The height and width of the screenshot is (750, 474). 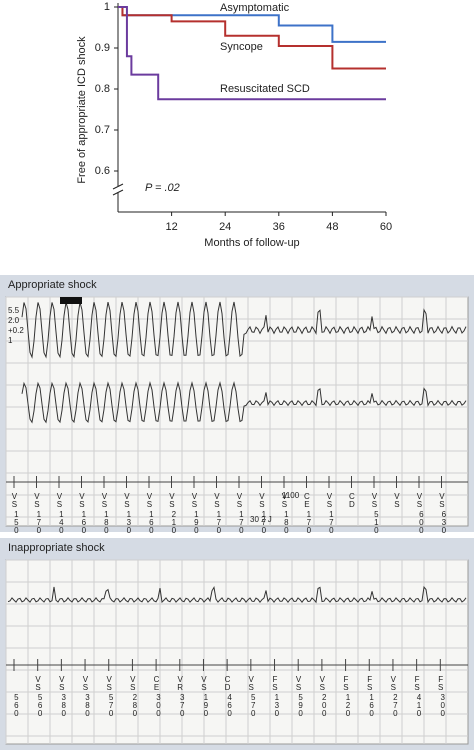 I want to click on marker-interval: 600, so click(x=421, y=522).